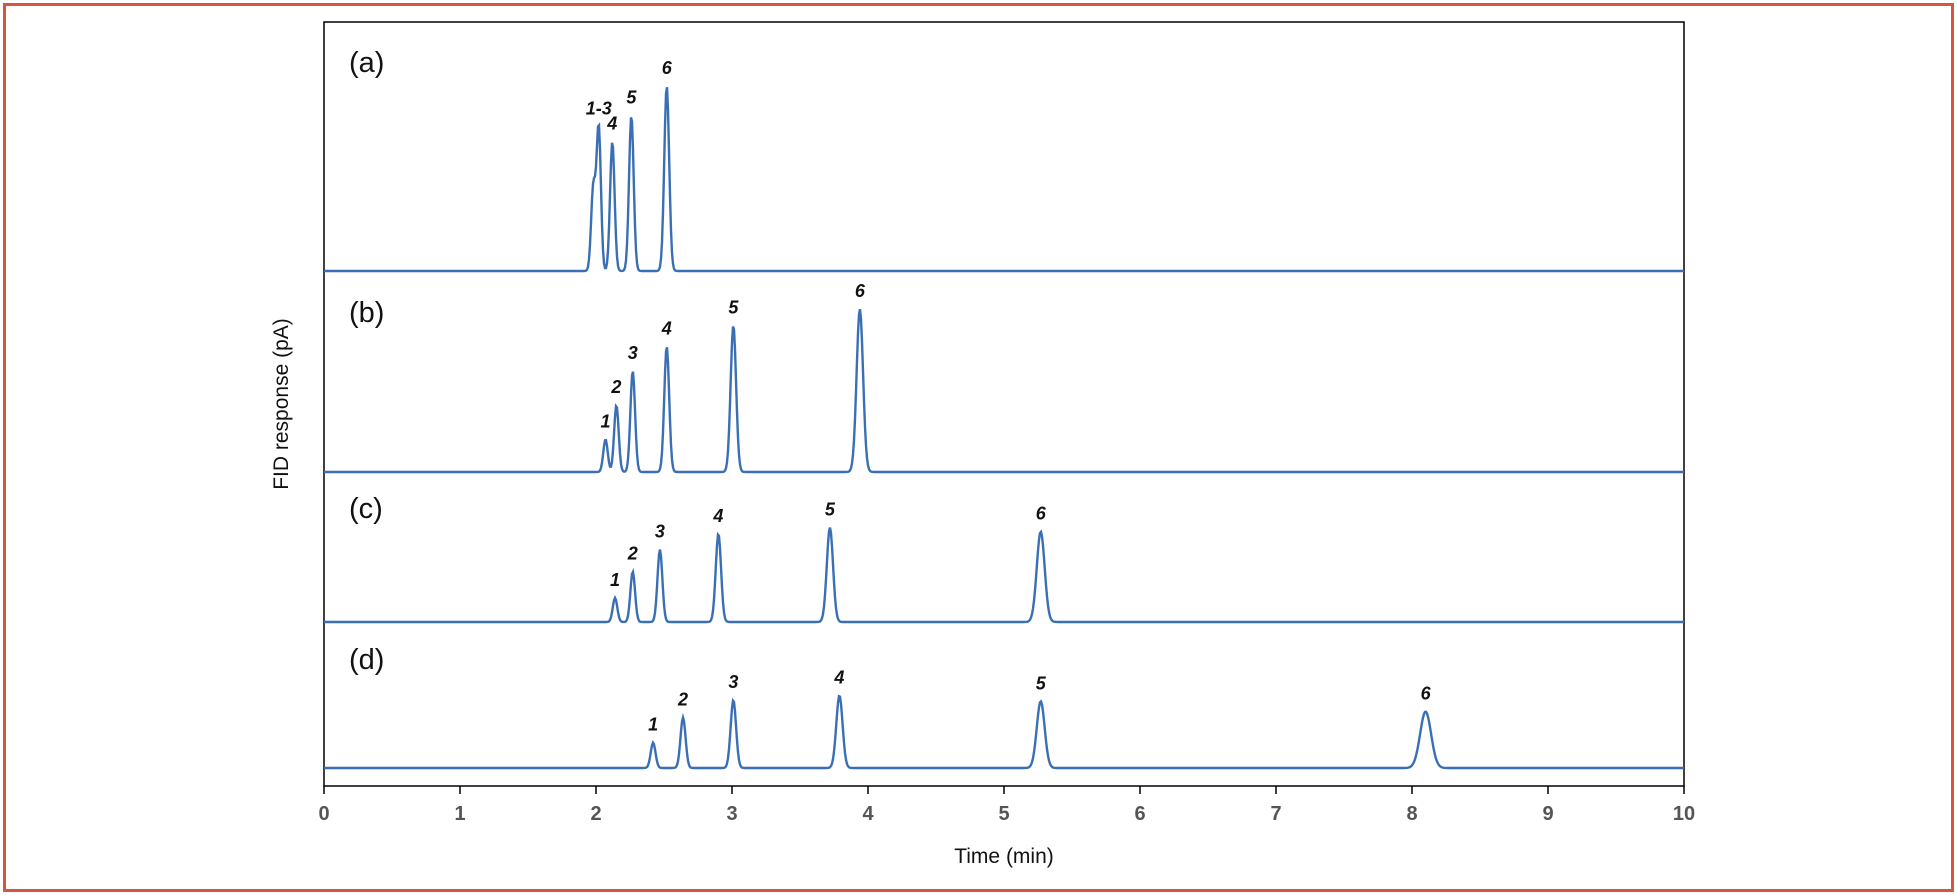  I want to click on panel-c: (c) 123 4 5 6, so click(1004, 558).